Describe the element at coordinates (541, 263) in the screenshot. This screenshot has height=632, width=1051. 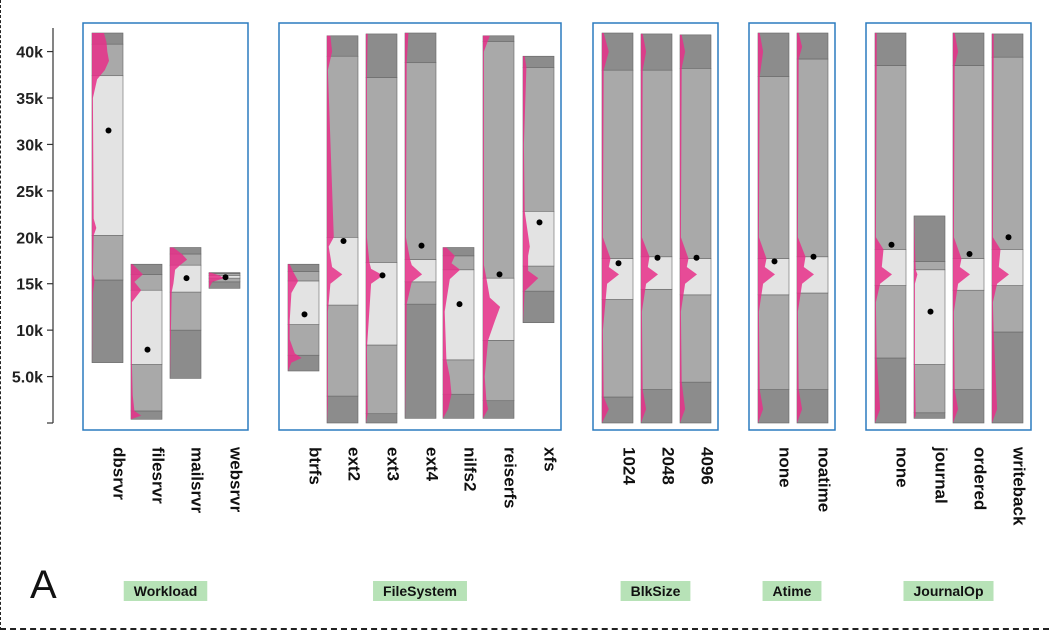
I see `box-xfs: xfs` at that location.